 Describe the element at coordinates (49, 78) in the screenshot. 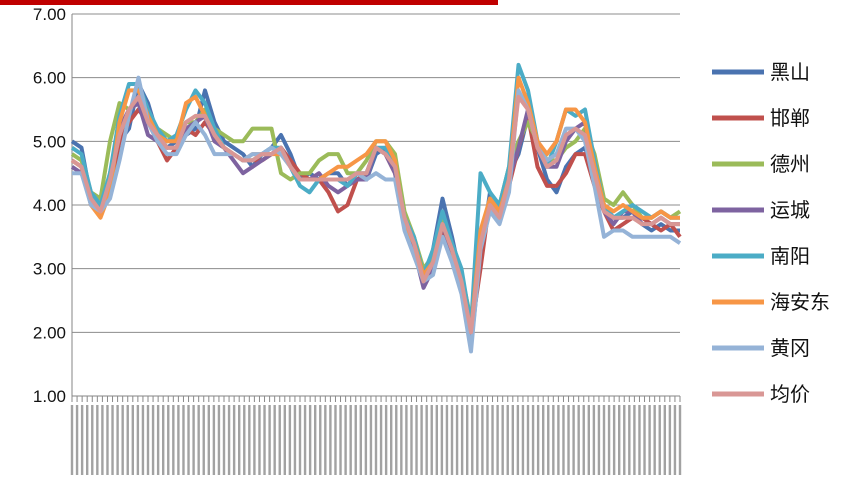

I see `y-tick-label: 6.00` at that location.